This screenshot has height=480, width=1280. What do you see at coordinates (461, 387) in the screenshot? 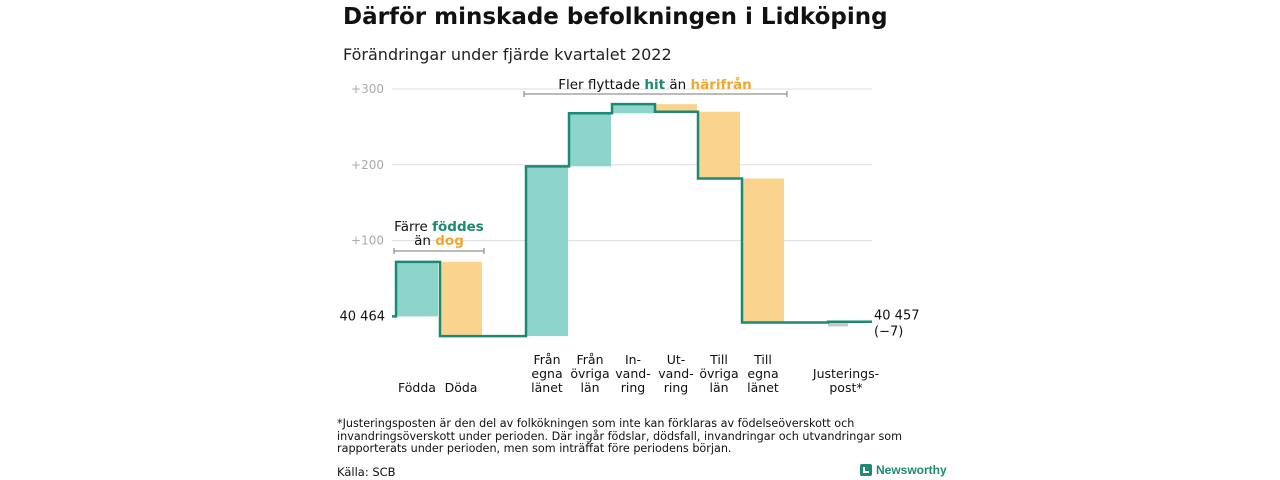
I see `category-label: Döda` at bounding box center [461, 387].